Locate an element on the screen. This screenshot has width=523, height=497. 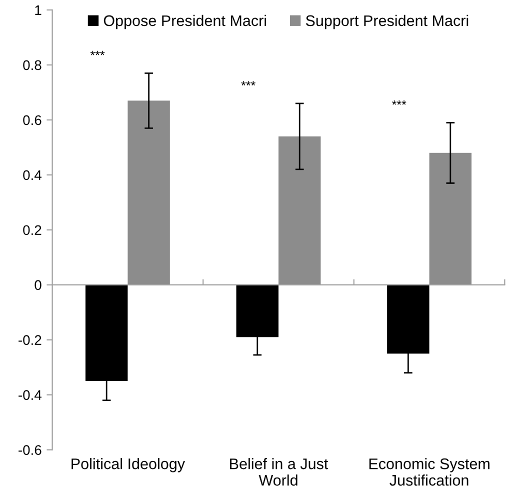
y-tick-label: -0.6 is located at coordinates (30, 450).